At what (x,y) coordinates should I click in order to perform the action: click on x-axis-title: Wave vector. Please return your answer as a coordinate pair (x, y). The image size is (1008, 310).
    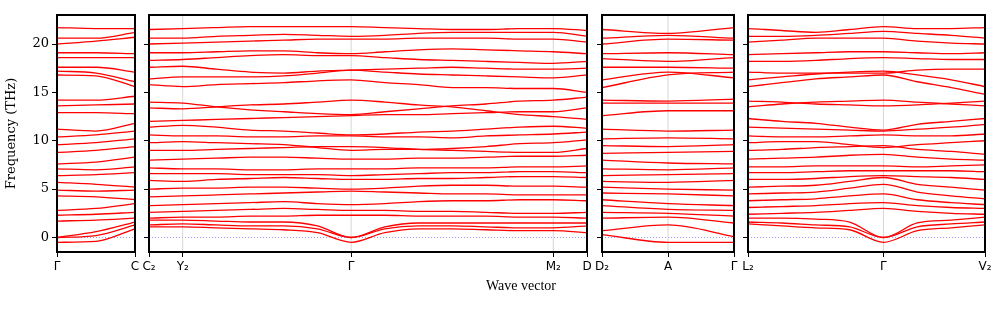
    Looking at the image, I should click on (521, 286).